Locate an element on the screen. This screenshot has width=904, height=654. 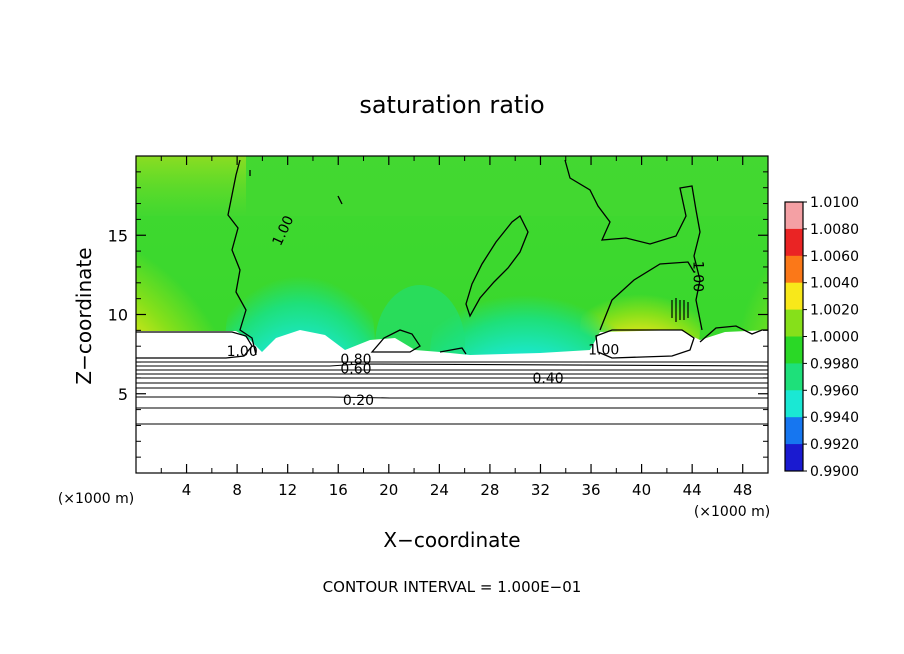
x-tick-label: 48 is located at coordinates (742, 490).